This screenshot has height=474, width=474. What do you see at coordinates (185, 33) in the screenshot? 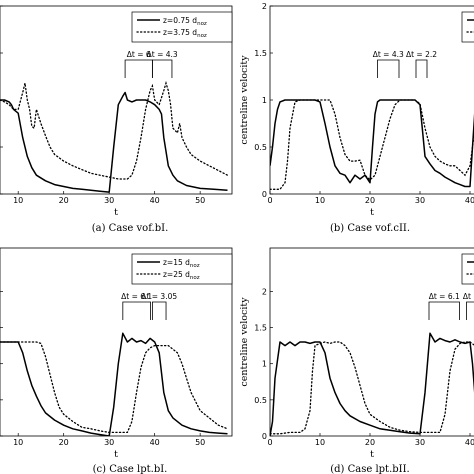
I see `legend-entry: z=3.75 dnoz` at bounding box center [185, 33].